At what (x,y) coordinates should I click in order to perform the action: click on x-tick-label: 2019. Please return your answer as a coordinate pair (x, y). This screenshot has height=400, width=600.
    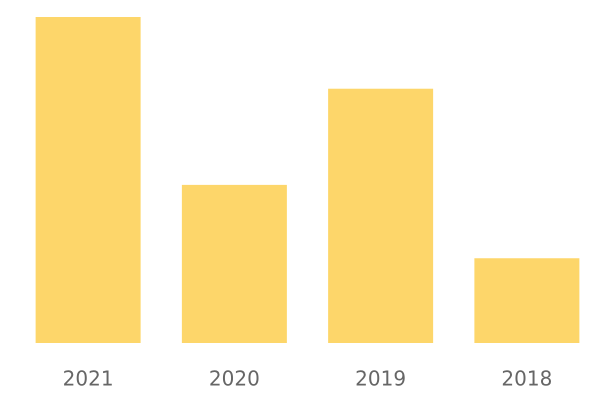
    Looking at the image, I should click on (380, 379).